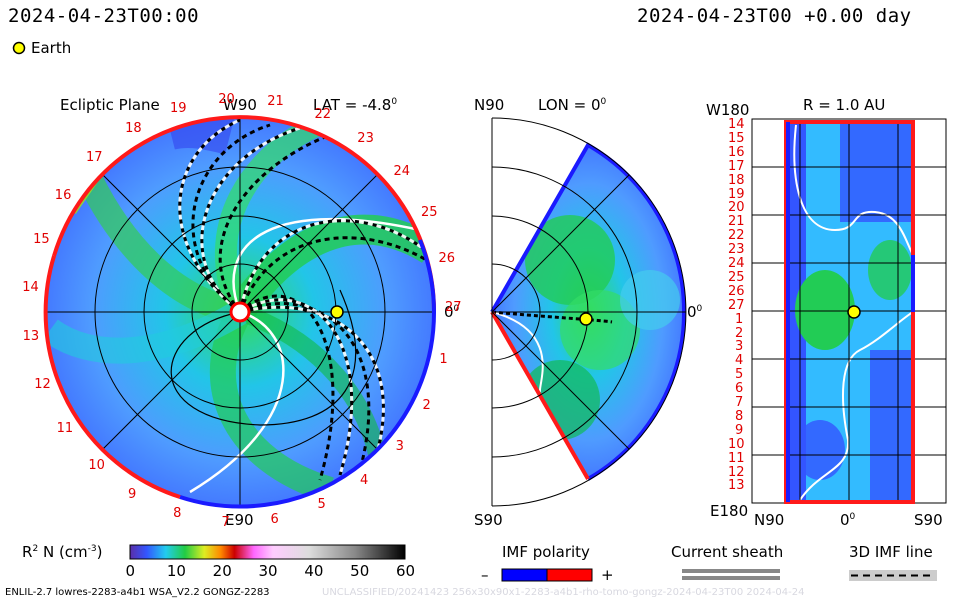 Image resolution: width=960 pixels, height=600 pixels. I want to click on carrington-label: 1, so click(443, 359).